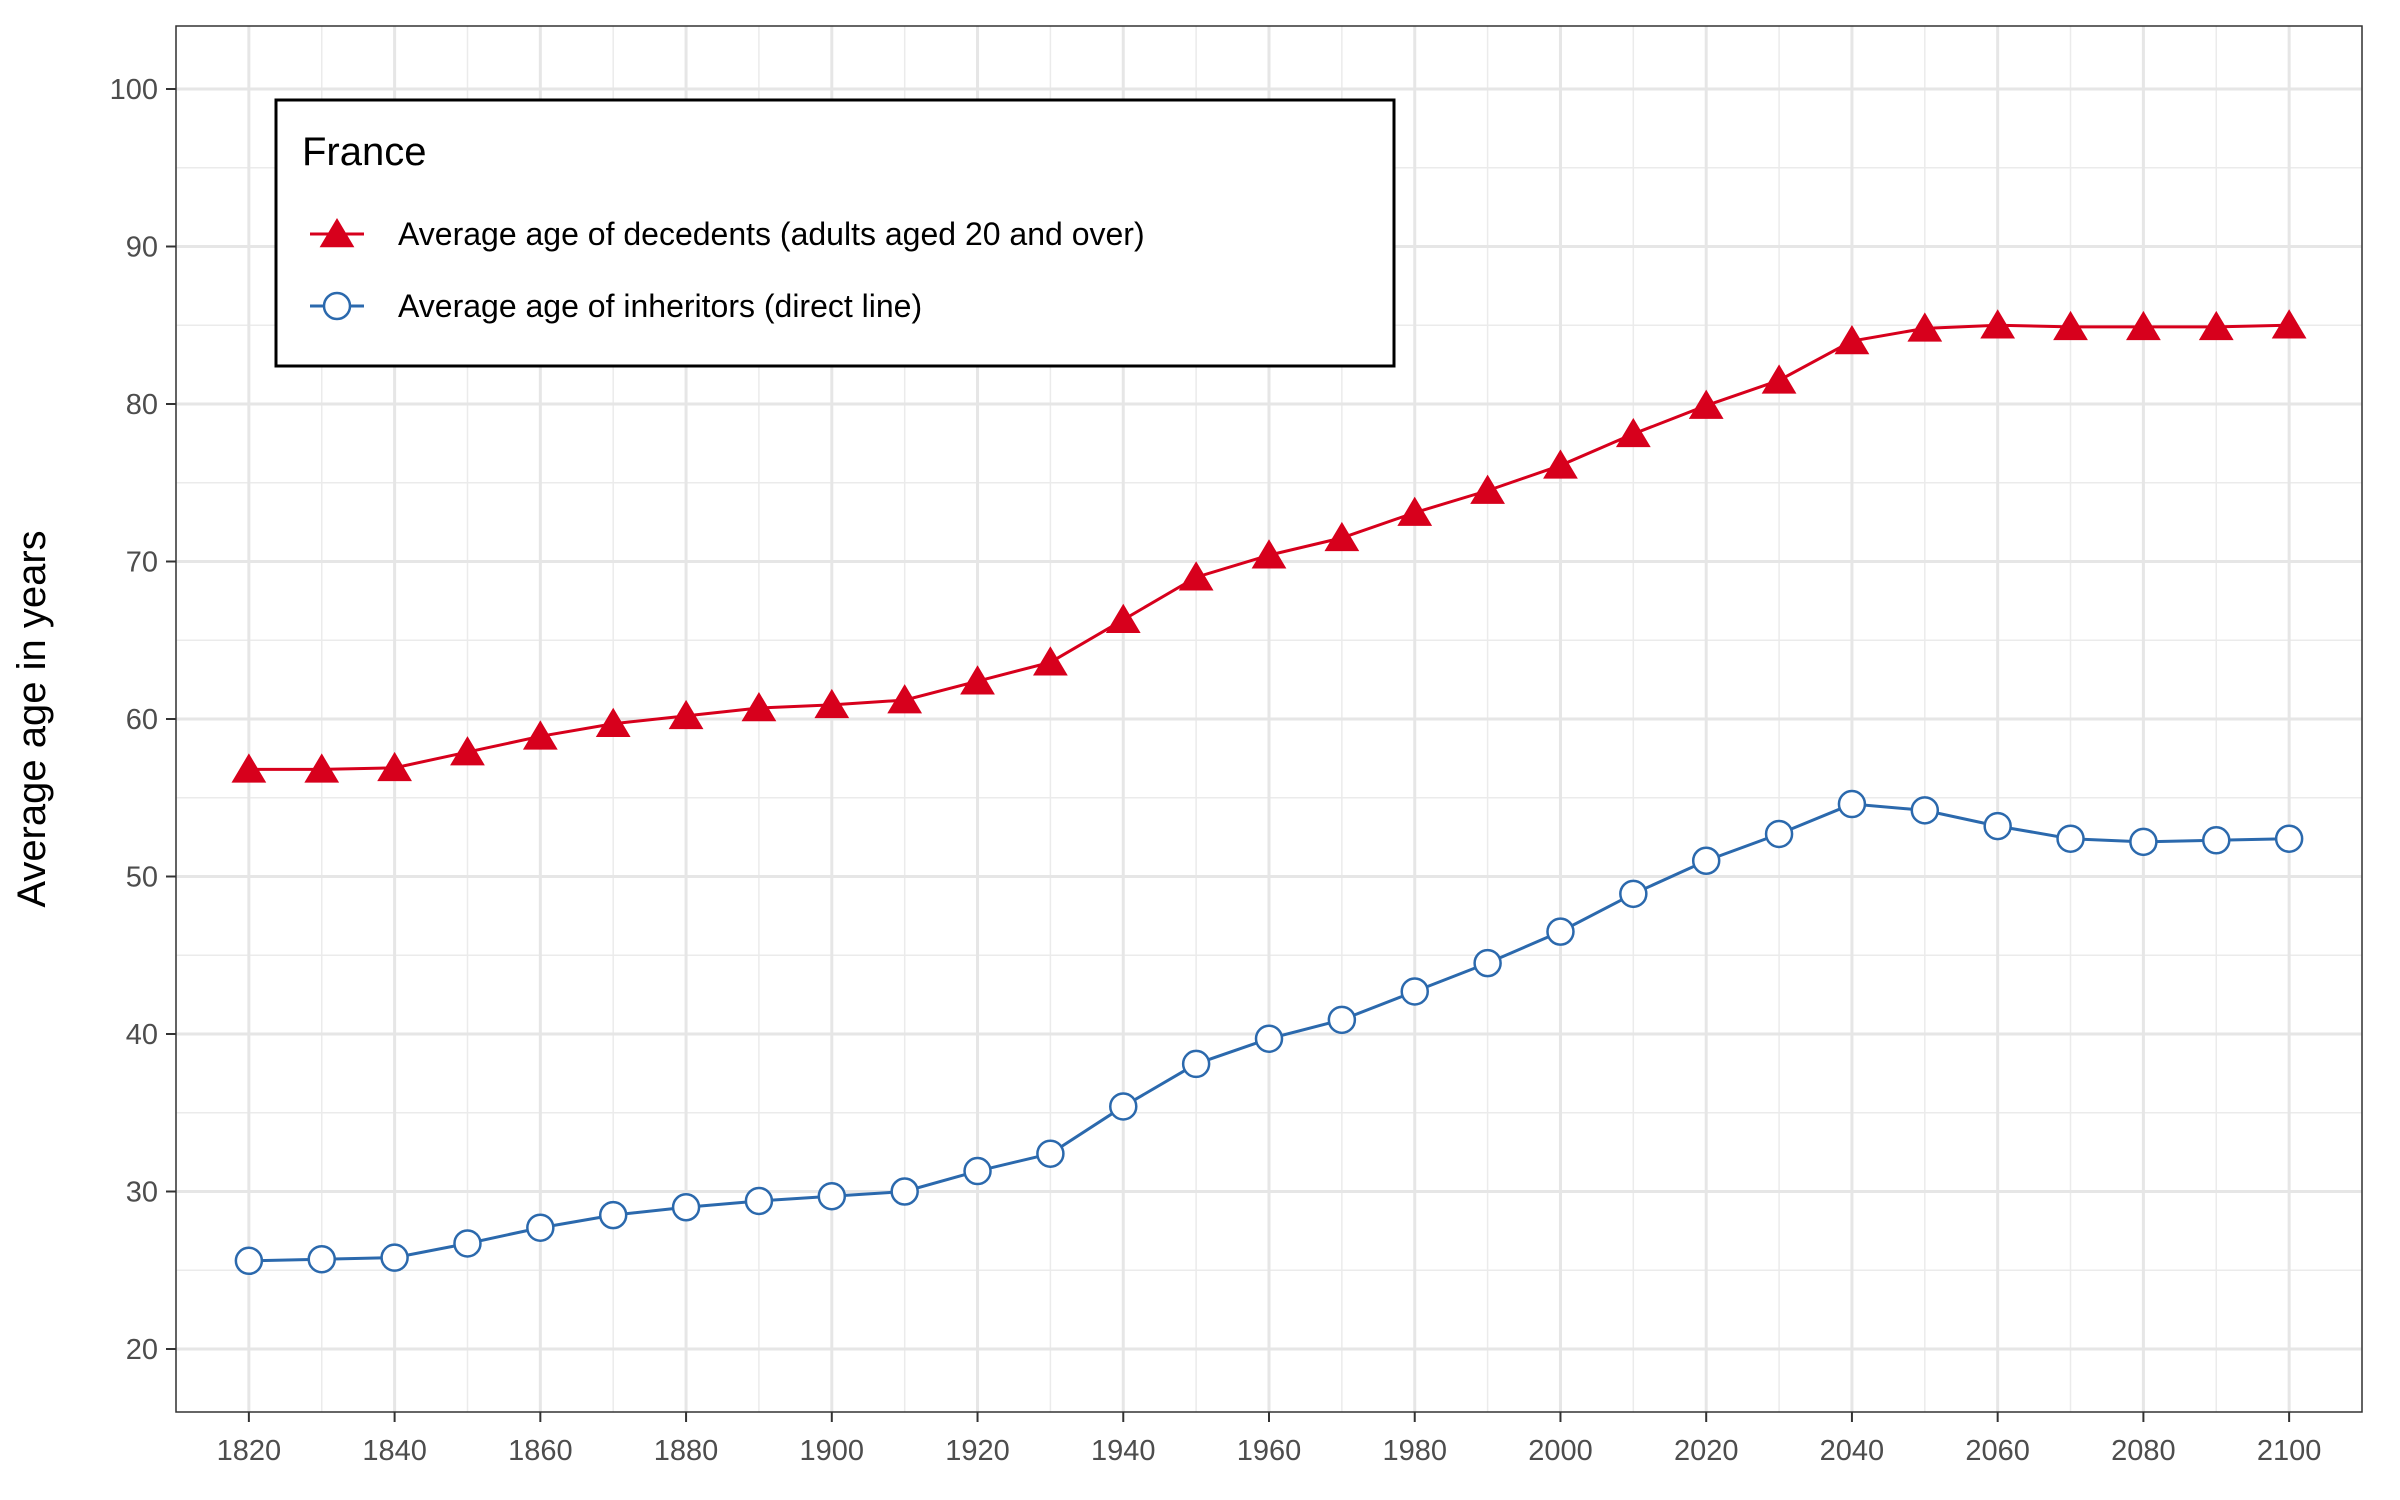  Describe the element at coordinates (394, 1451) in the screenshot. I see `x-tick-label: 1840` at that location.